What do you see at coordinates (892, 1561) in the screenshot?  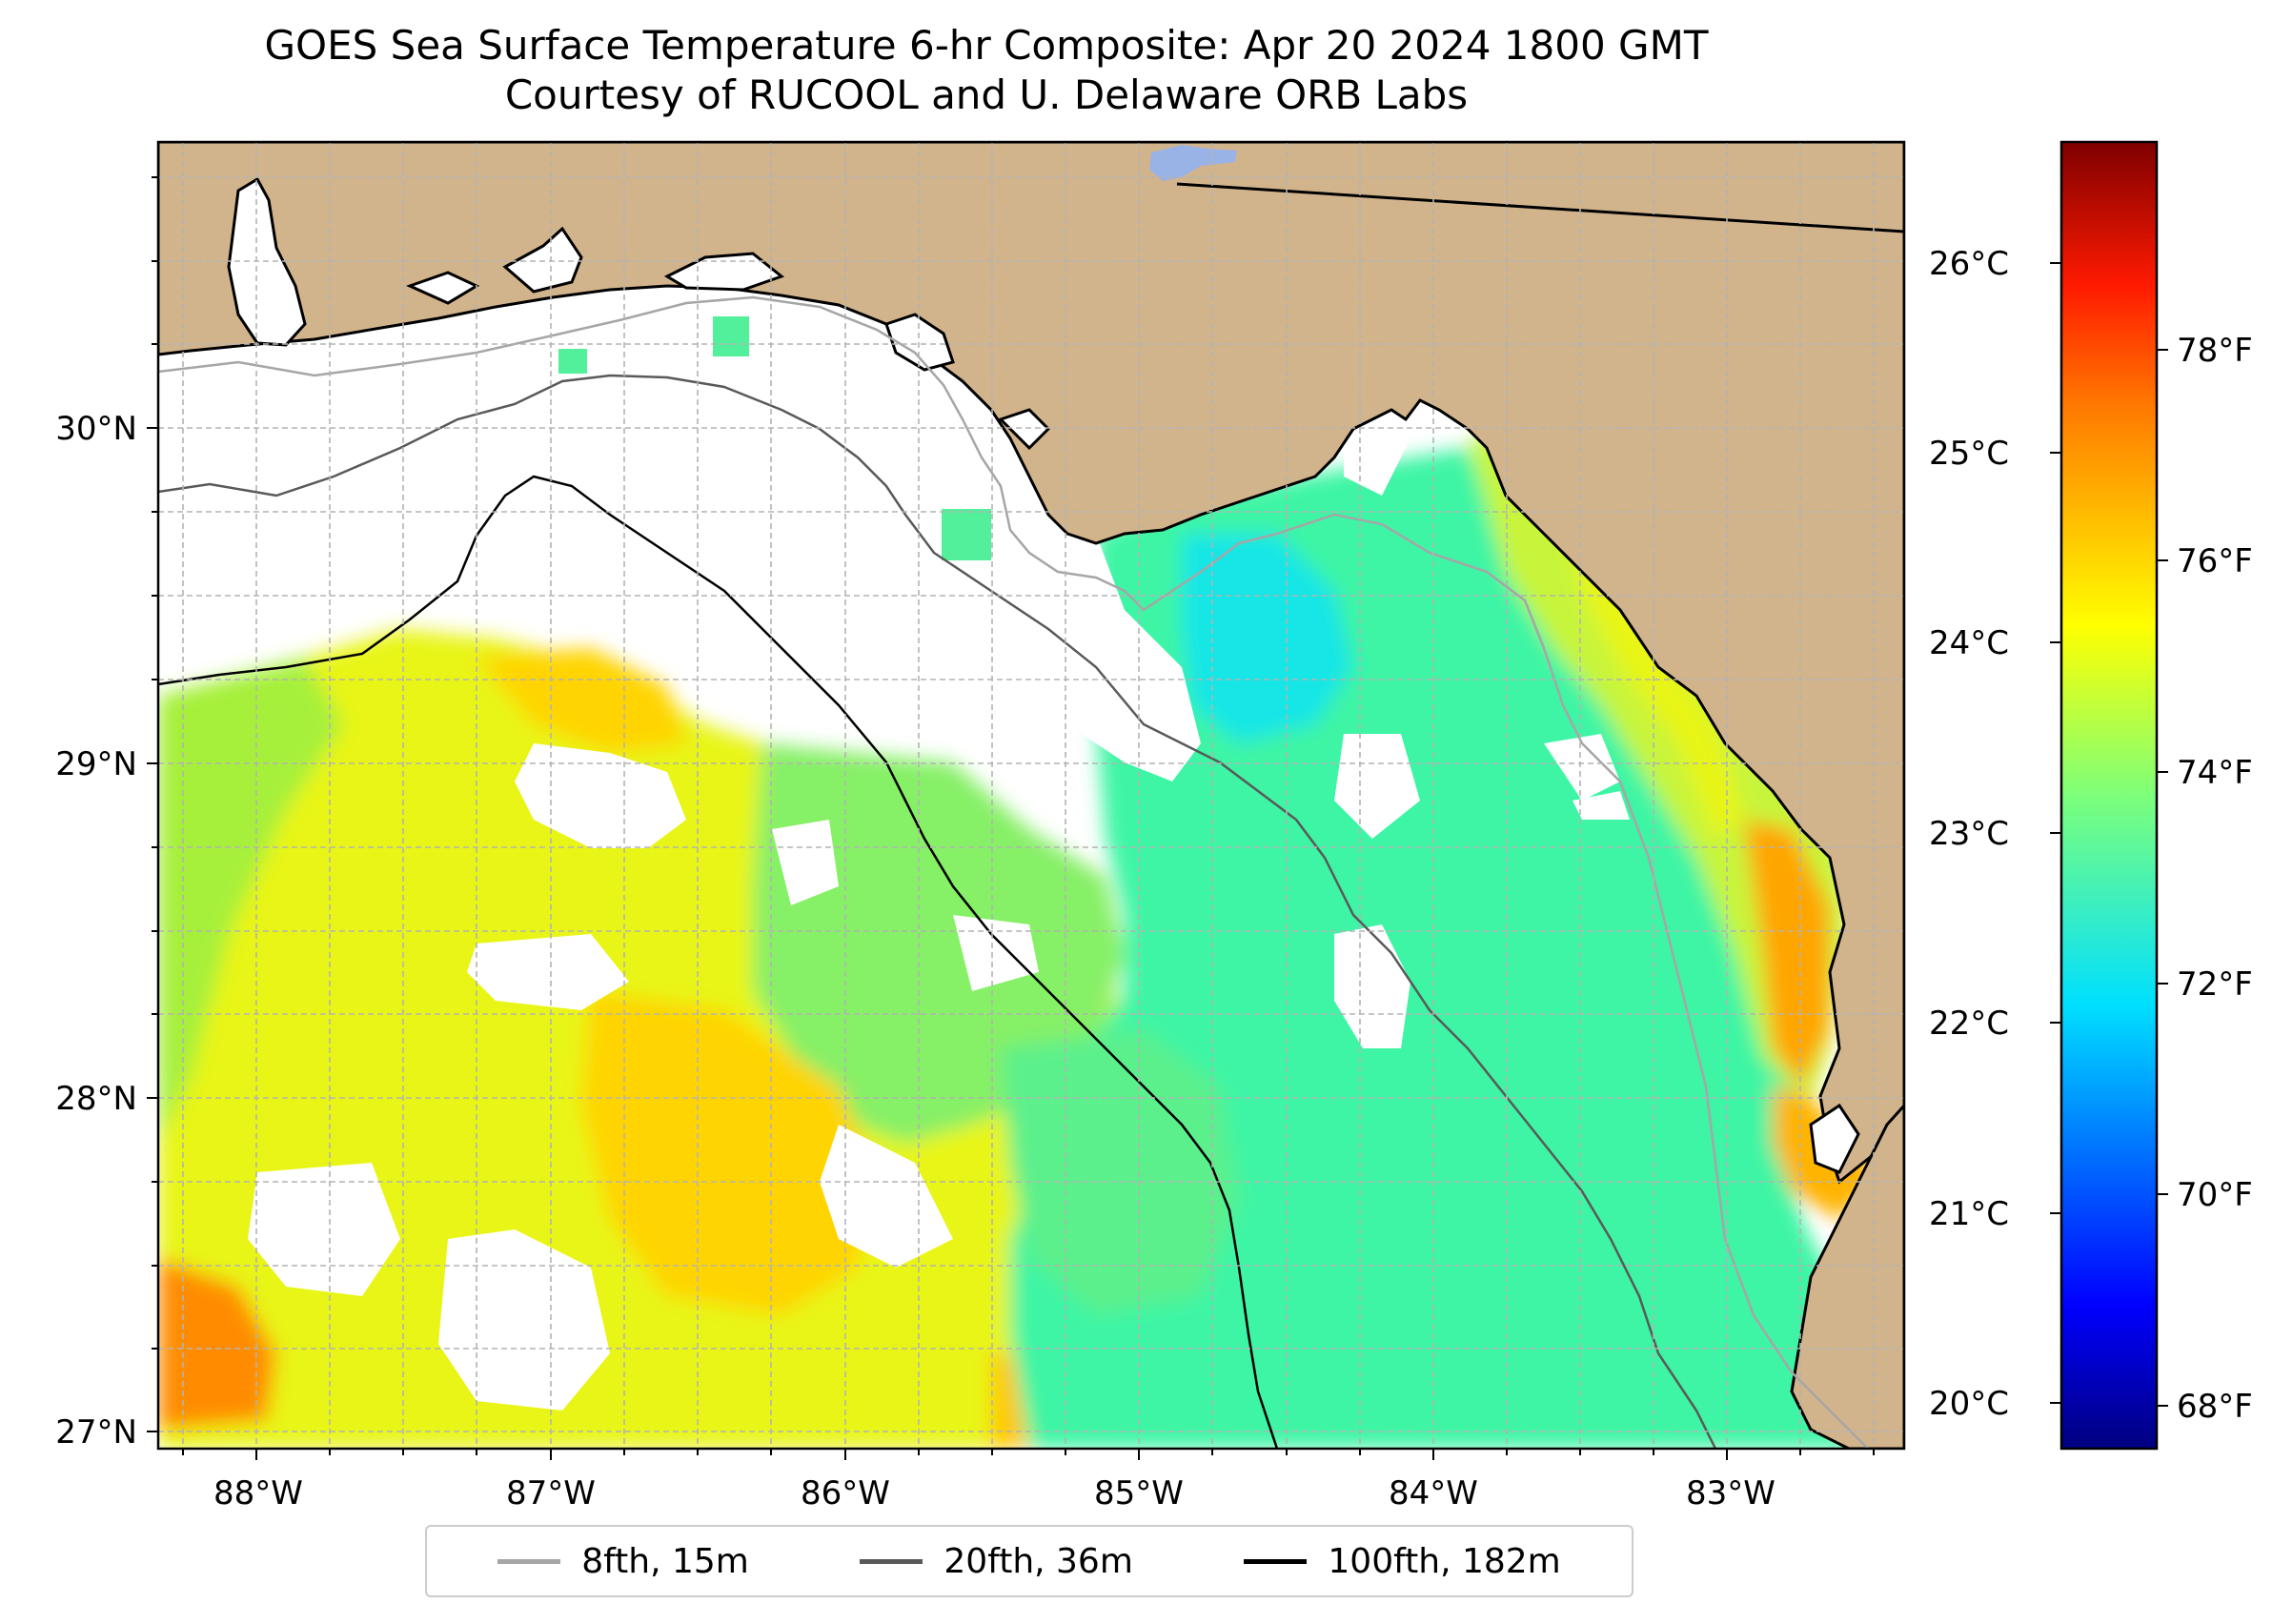 I see `legend-swatch-20fth` at bounding box center [892, 1561].